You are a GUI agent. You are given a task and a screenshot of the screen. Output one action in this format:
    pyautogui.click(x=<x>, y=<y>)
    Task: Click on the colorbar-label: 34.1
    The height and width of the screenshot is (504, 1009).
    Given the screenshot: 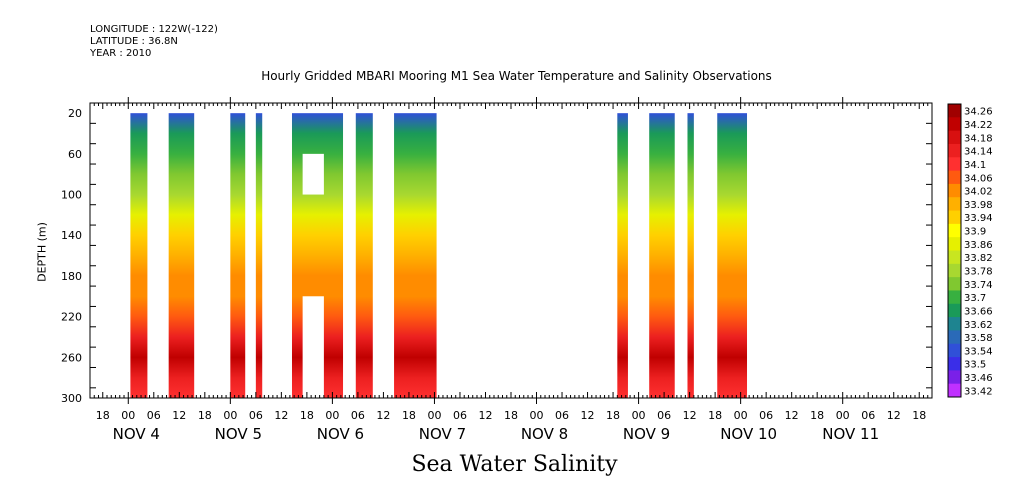 What is the action you would take?
    pyautogui.click(x=975, y=165)
    